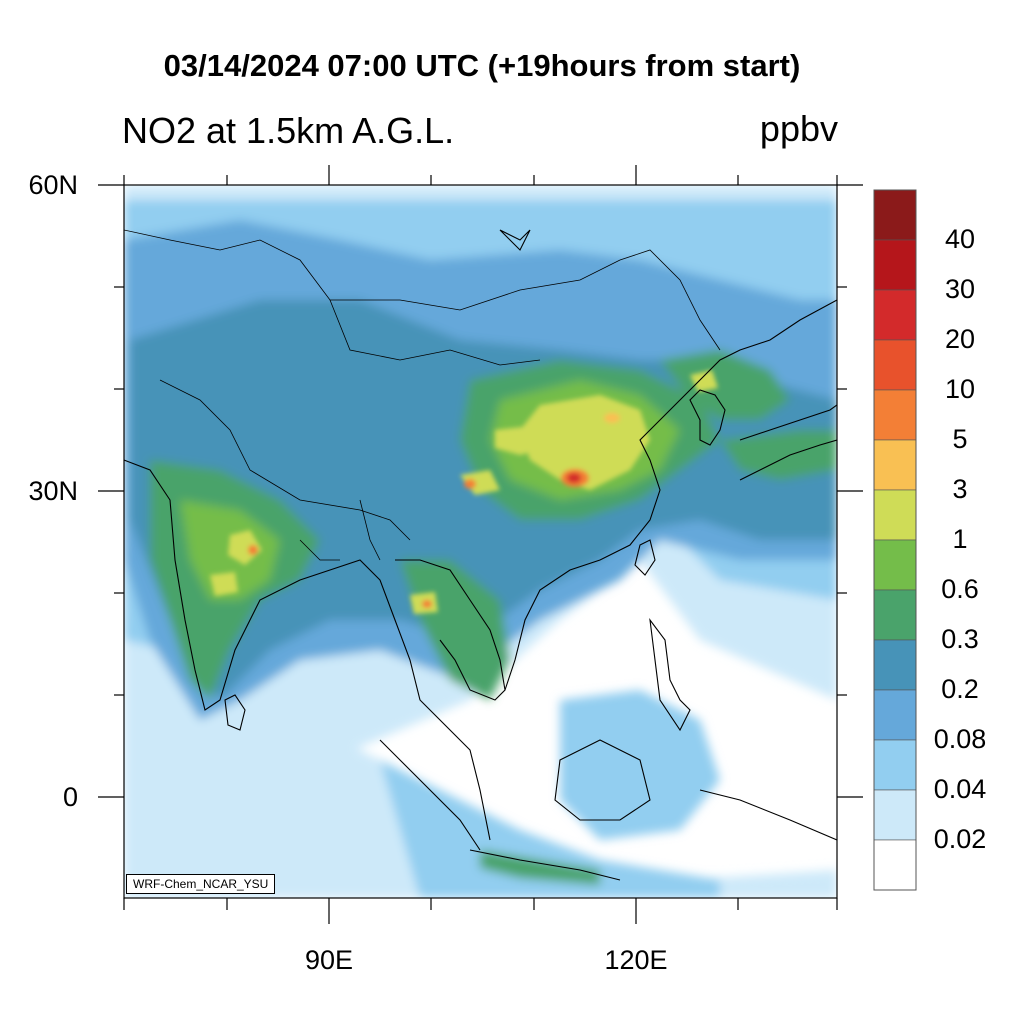 The image size is (1024, 1024). I want to click on colorbar-frame, so click(895, 540).